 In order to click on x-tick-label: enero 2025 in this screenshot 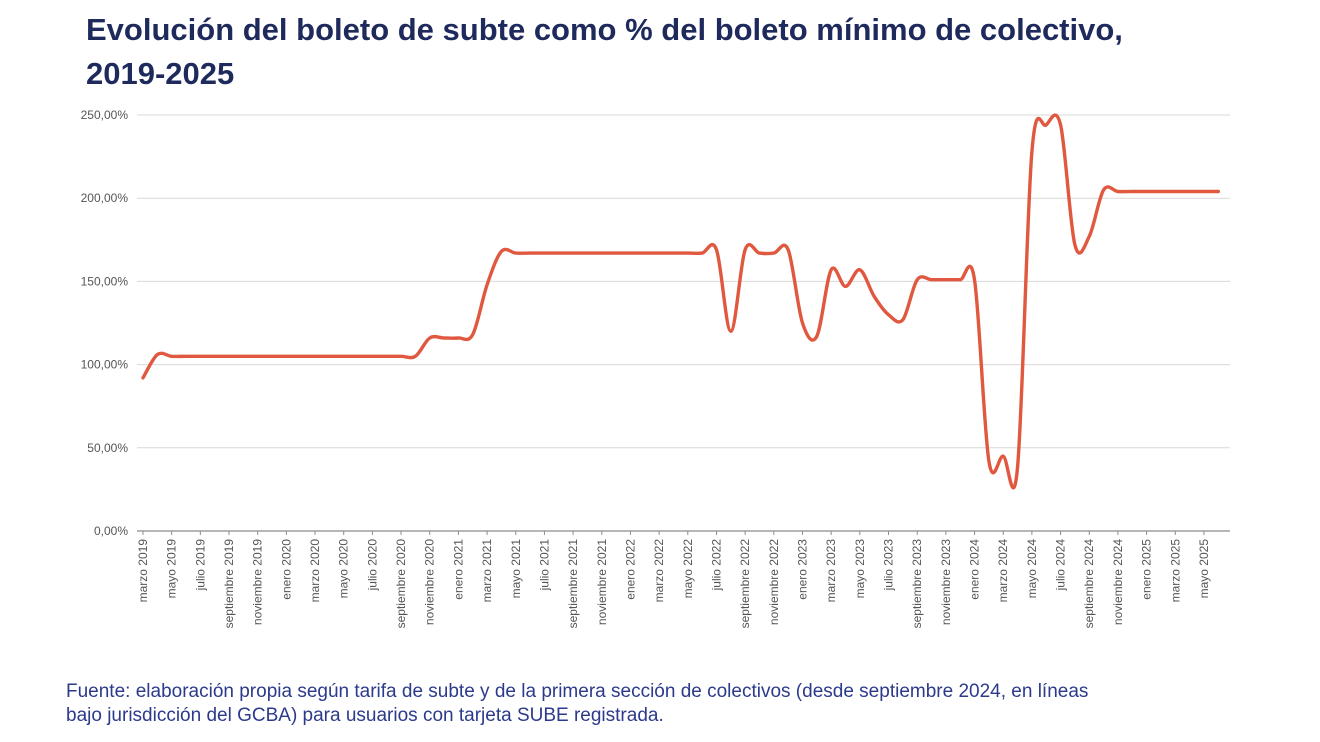, I will do `click(1147, 569)`.